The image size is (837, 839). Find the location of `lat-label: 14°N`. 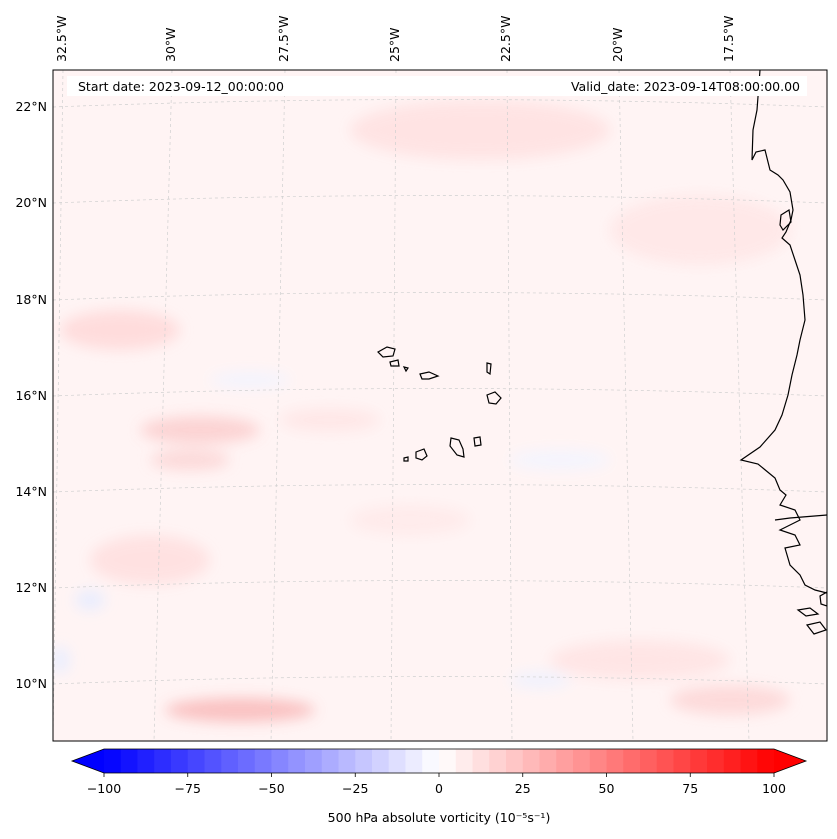

lat-label: 14°N is located at coordinates (31, 491).